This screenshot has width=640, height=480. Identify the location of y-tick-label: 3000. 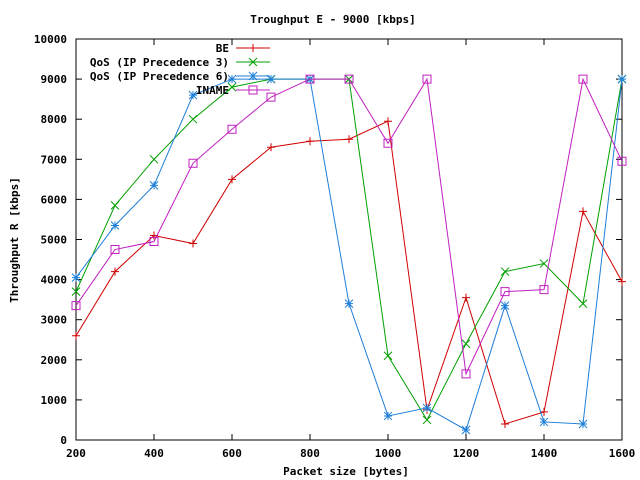
(54, 320).